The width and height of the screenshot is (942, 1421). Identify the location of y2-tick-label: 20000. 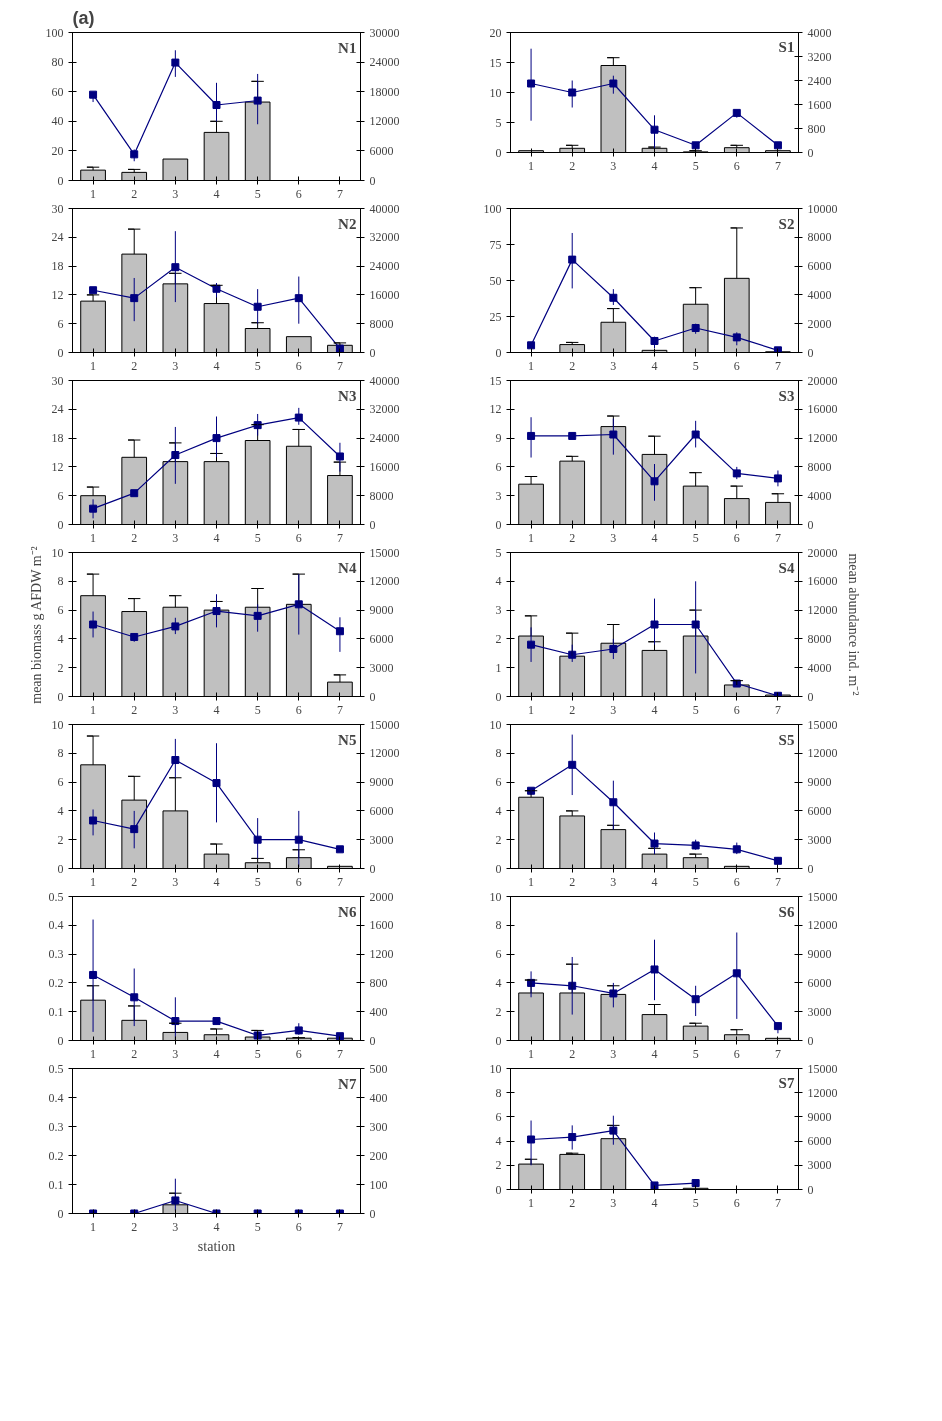
(822, 380).